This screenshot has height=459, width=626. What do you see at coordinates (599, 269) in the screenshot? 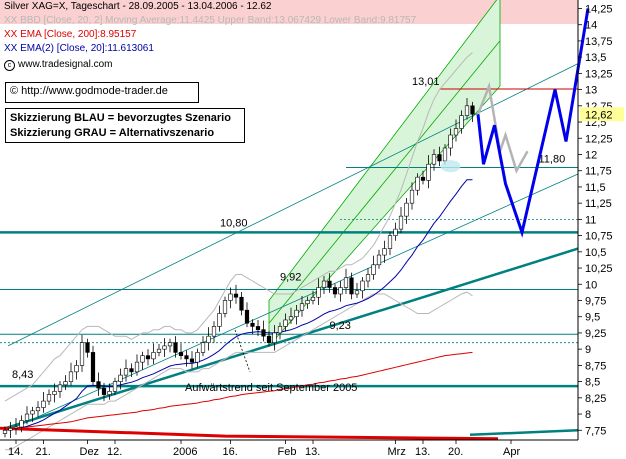
I see `y-tick-label: 10,25` at bounding box center [599, 269].